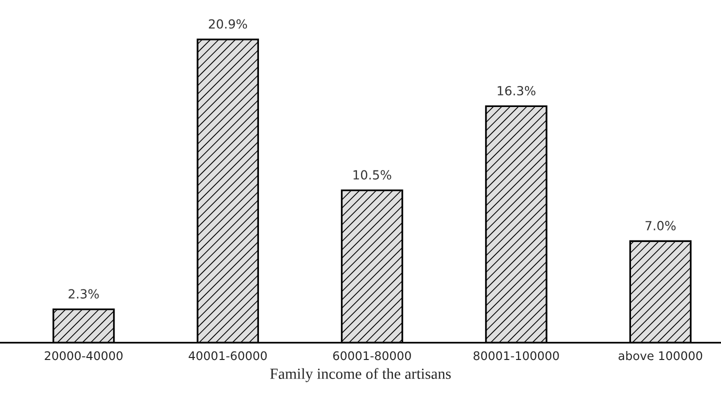 This screenshot has height=408, width=721. What do you see at coordinates (227, 355) in the screenshot?
I see `x-tick-label: 40001-60000` at bounding box center [227, 355].